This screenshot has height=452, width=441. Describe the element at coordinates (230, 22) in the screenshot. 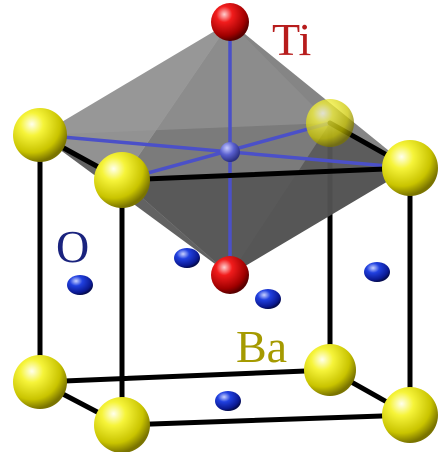

I see `ti-atom-top` at that location.